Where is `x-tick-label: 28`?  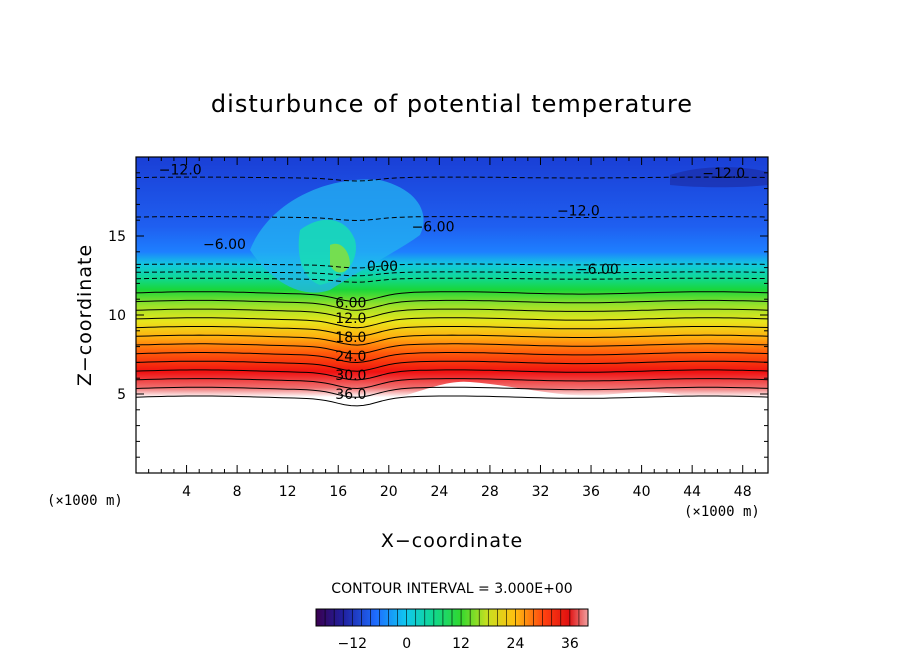
x-tick-label: 28 is located at coordinates (490, 492).